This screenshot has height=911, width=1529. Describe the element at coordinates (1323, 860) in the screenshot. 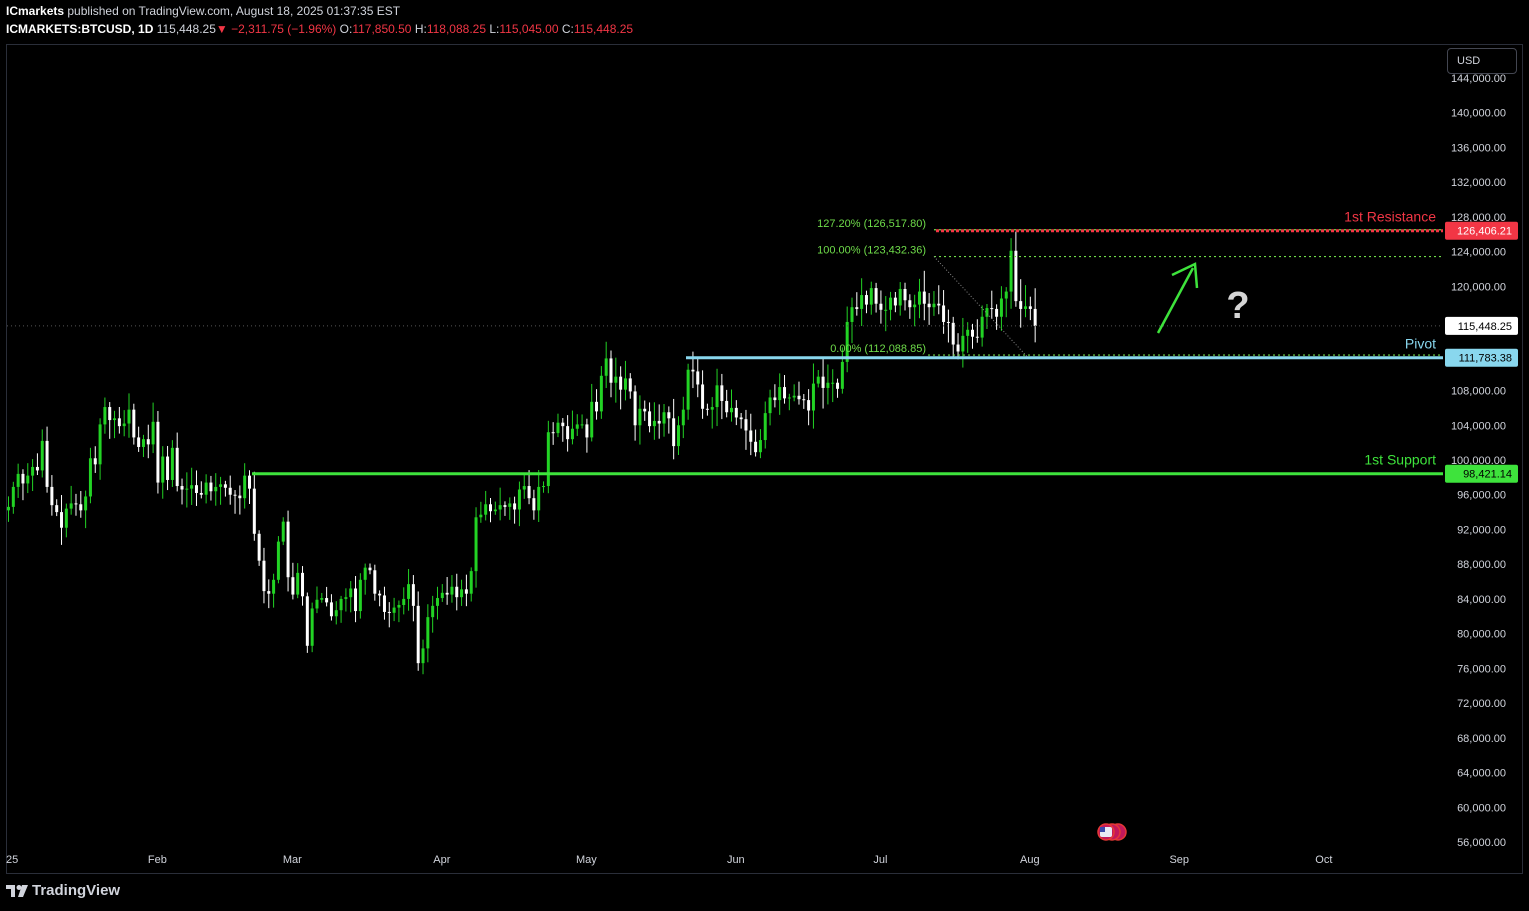

I see `time-axis-label: Oct` at that location.